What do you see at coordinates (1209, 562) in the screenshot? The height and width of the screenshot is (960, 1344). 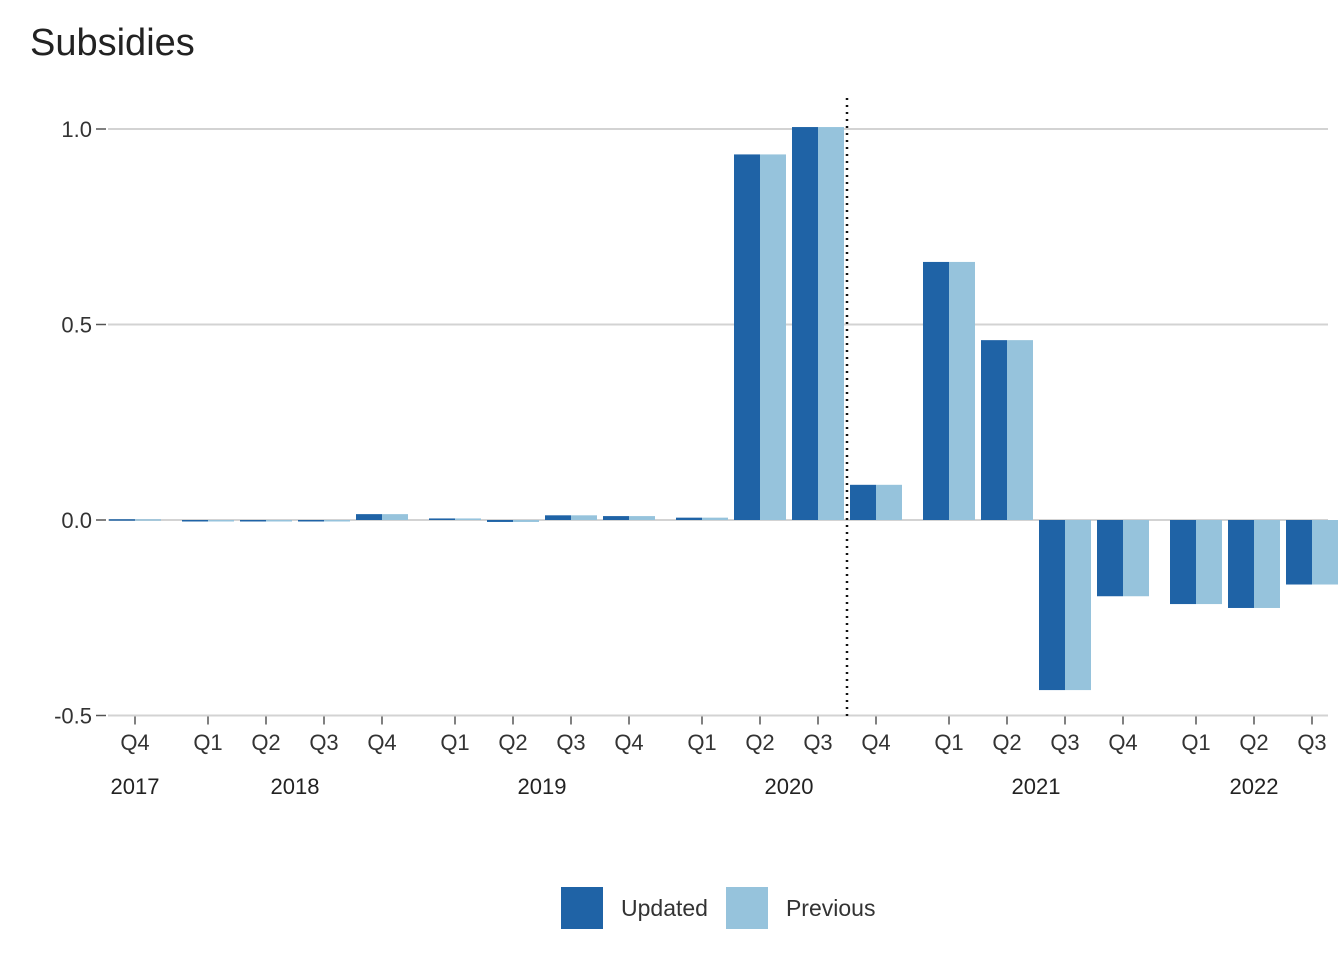 I see `bar-previous-2022-q1` at bounding box center [1209, 562].